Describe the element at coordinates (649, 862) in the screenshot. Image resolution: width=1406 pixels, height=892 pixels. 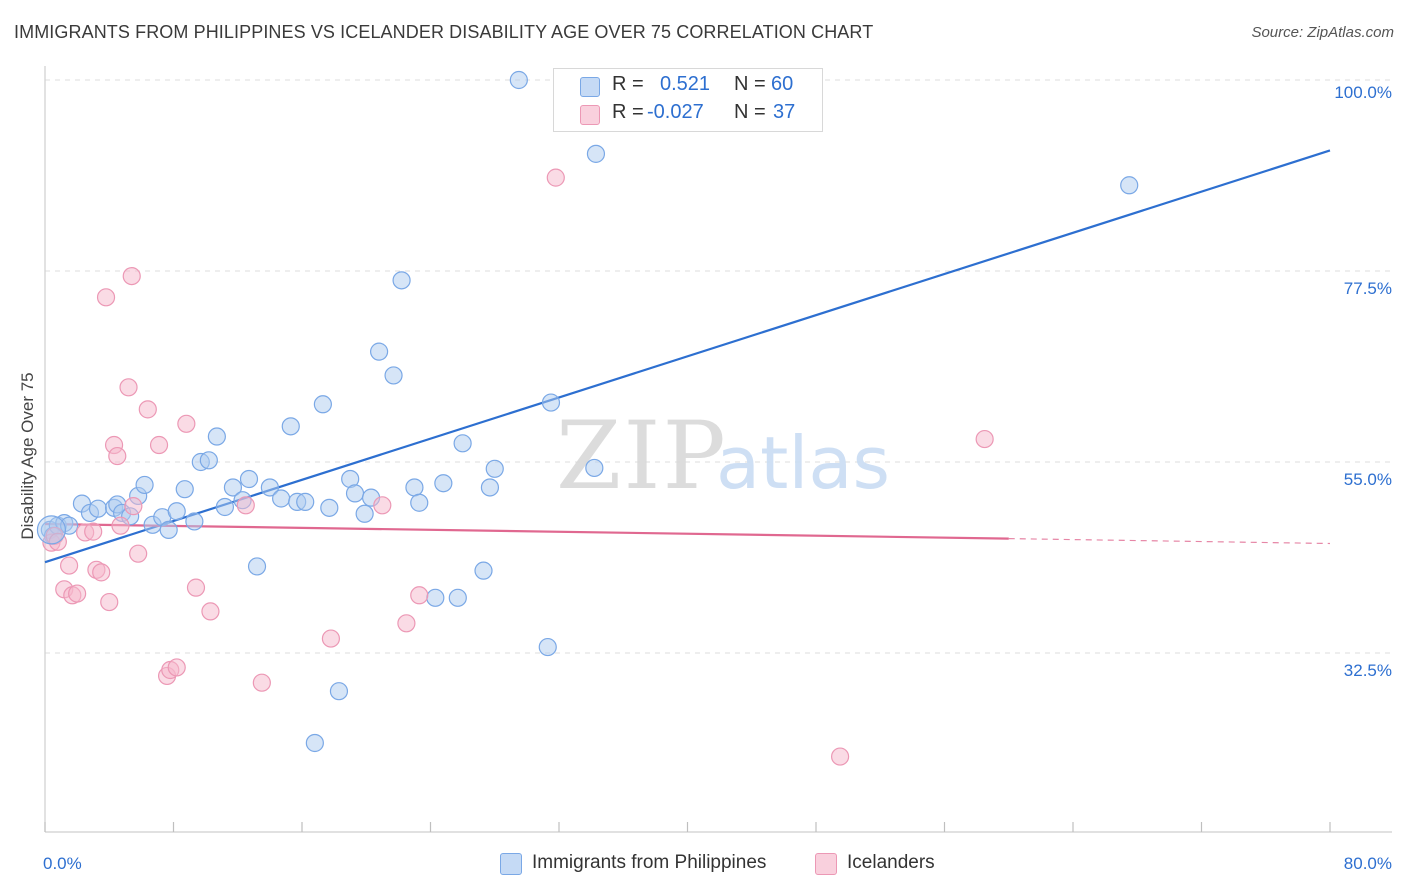
I see `legend-label-philippines: Immigrants from Philippines` at that location.